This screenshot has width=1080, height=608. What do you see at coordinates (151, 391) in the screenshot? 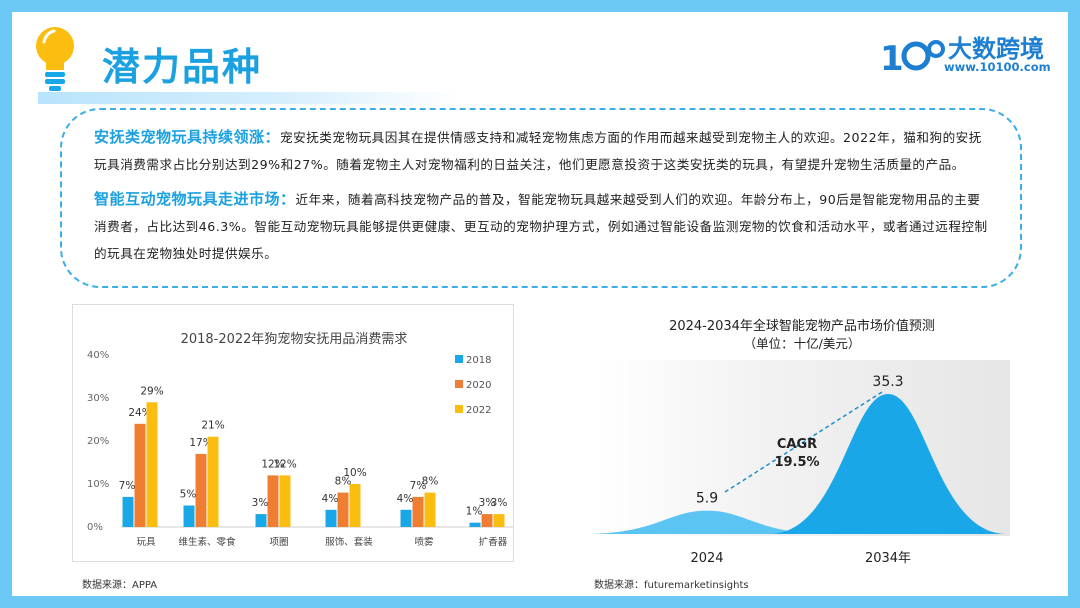
I see `data-label: 29%` at bounding box center [151, 391].